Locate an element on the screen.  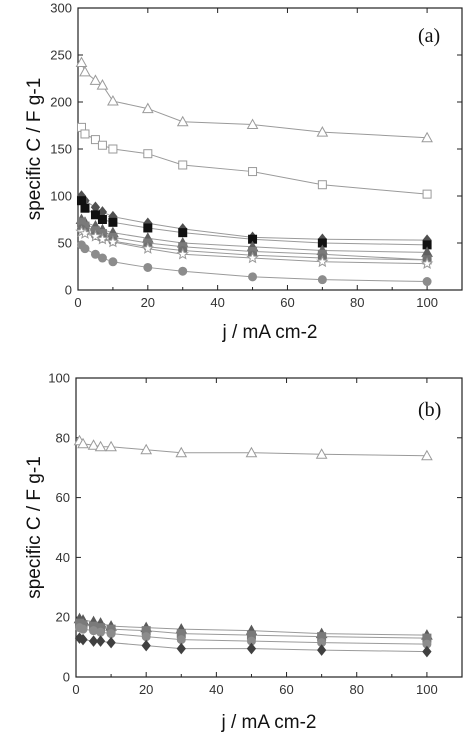
y-tick-label: 300 is located at coordinates (61, 8).